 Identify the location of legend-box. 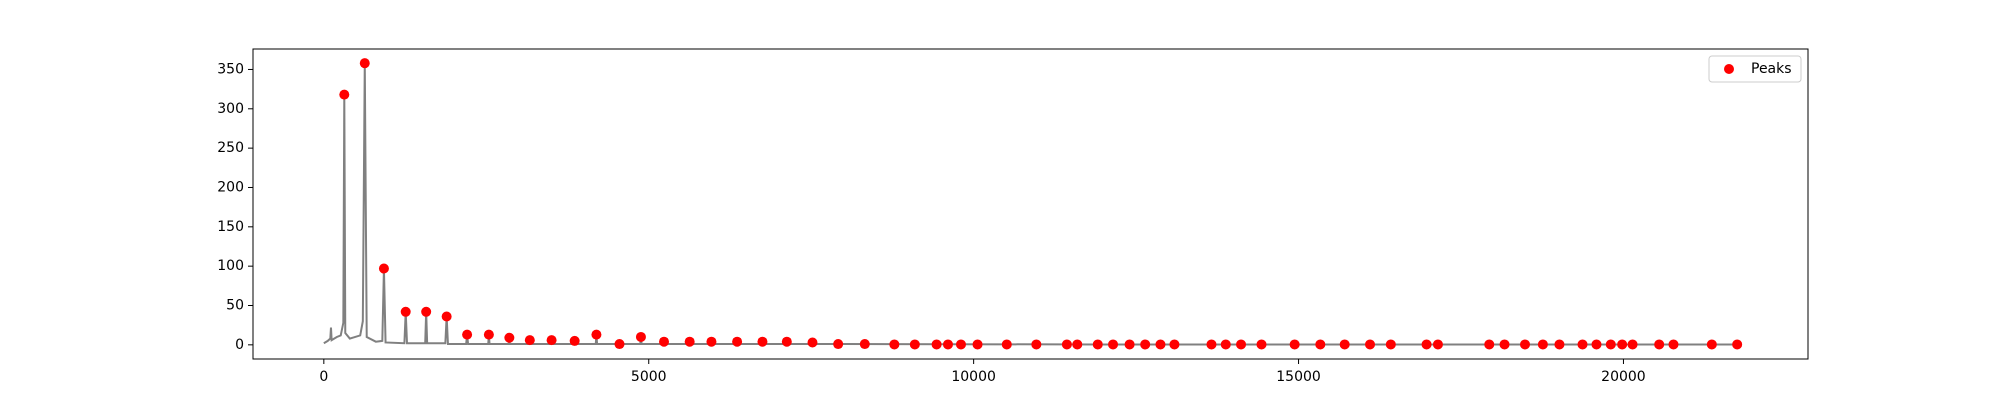
(1755, 69).